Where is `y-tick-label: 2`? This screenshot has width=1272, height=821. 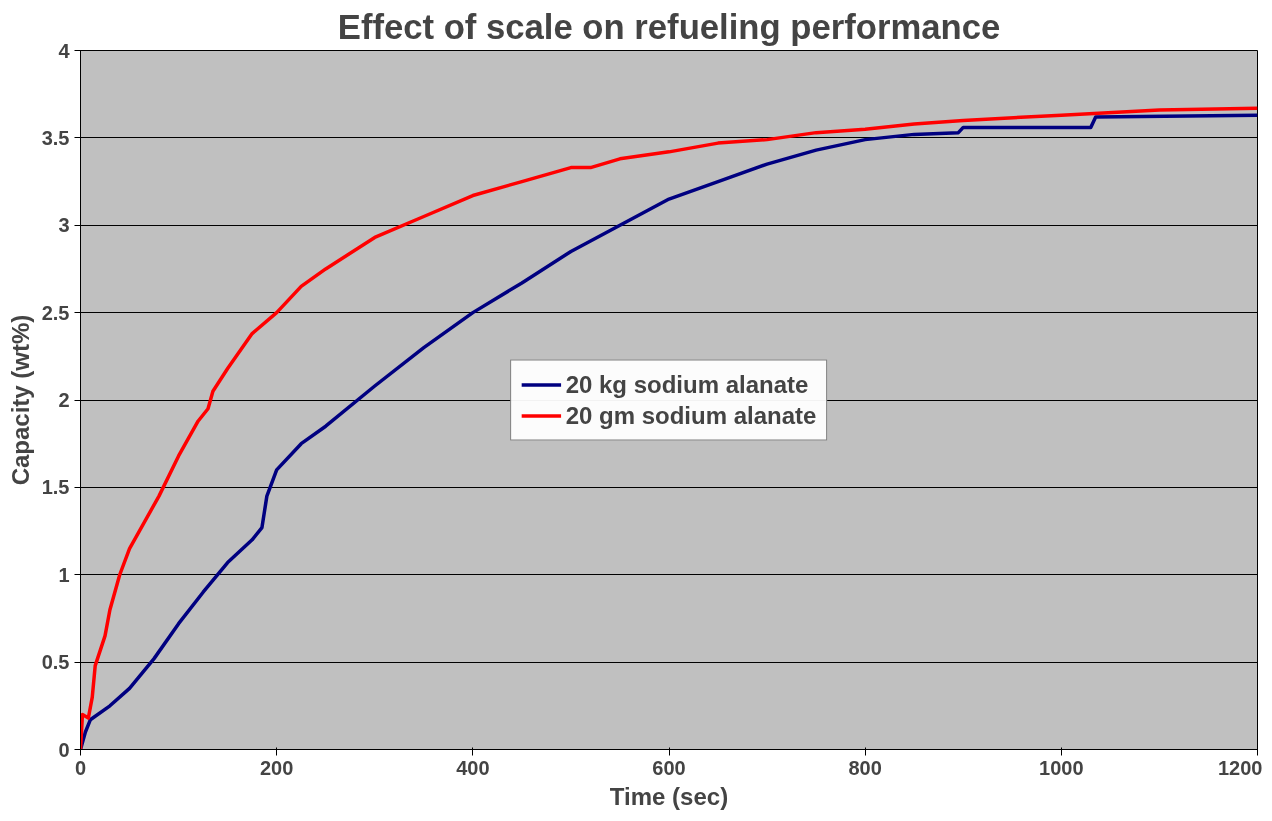
y-tick-label: 2 is located at coordinates (64, 400).